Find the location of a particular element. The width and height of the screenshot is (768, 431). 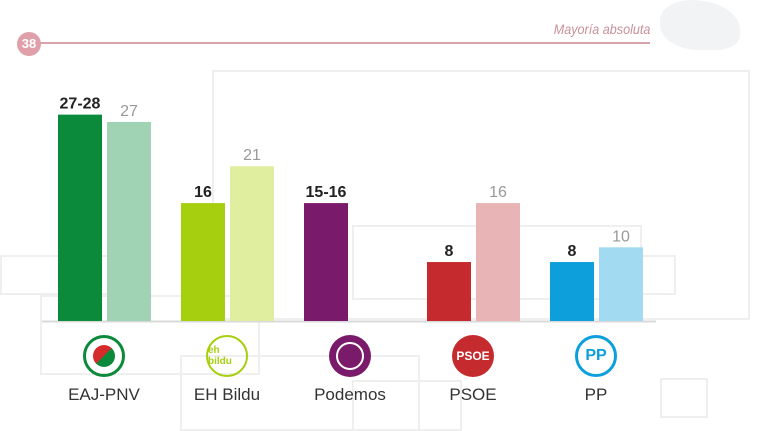

bar-eaj-pnv-forecast is located at coordinates (80, 217).